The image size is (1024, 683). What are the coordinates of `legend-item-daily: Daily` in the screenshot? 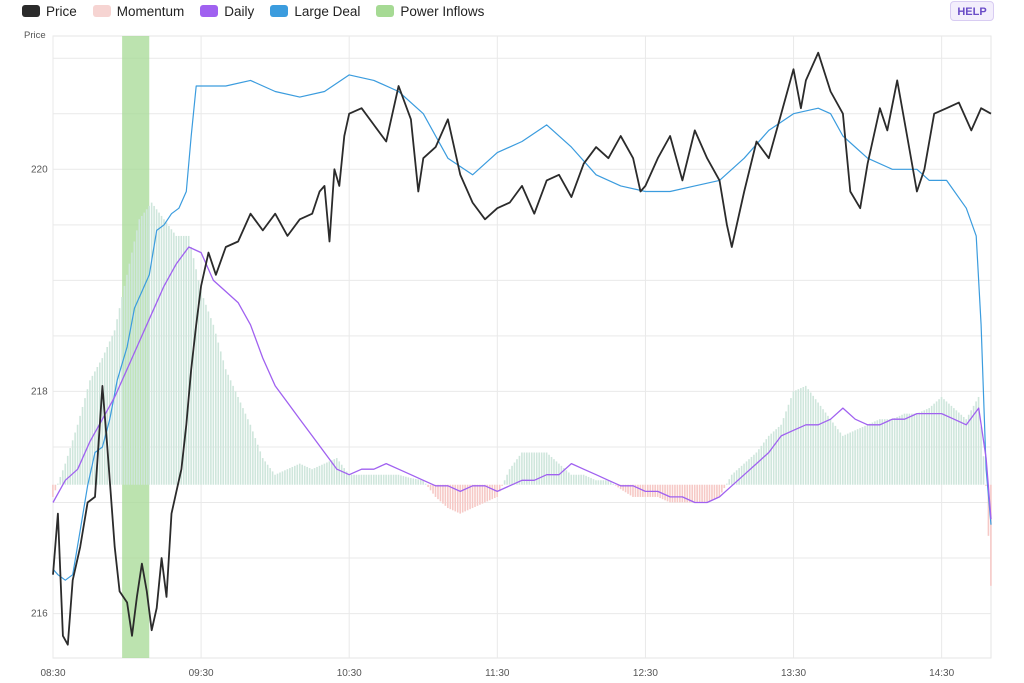 It's located at (227, 11).